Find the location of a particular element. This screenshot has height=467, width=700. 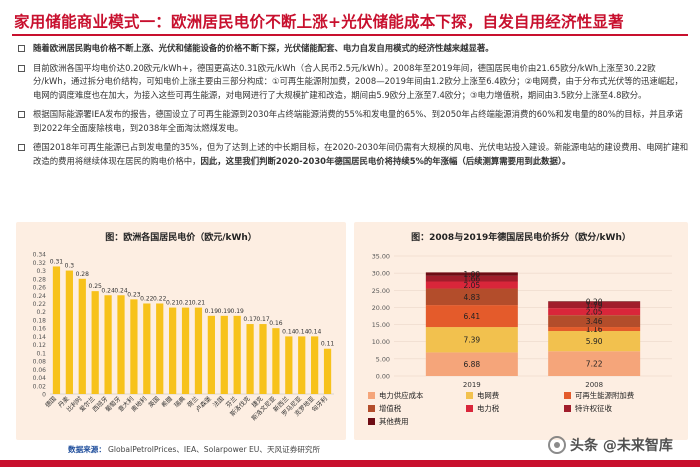

data-label: 1.66 is located at coordinates (471, 279).